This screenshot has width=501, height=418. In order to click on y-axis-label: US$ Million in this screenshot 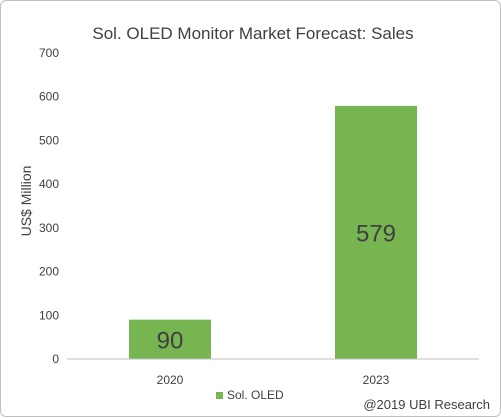, I will do `click(26, 201)`.